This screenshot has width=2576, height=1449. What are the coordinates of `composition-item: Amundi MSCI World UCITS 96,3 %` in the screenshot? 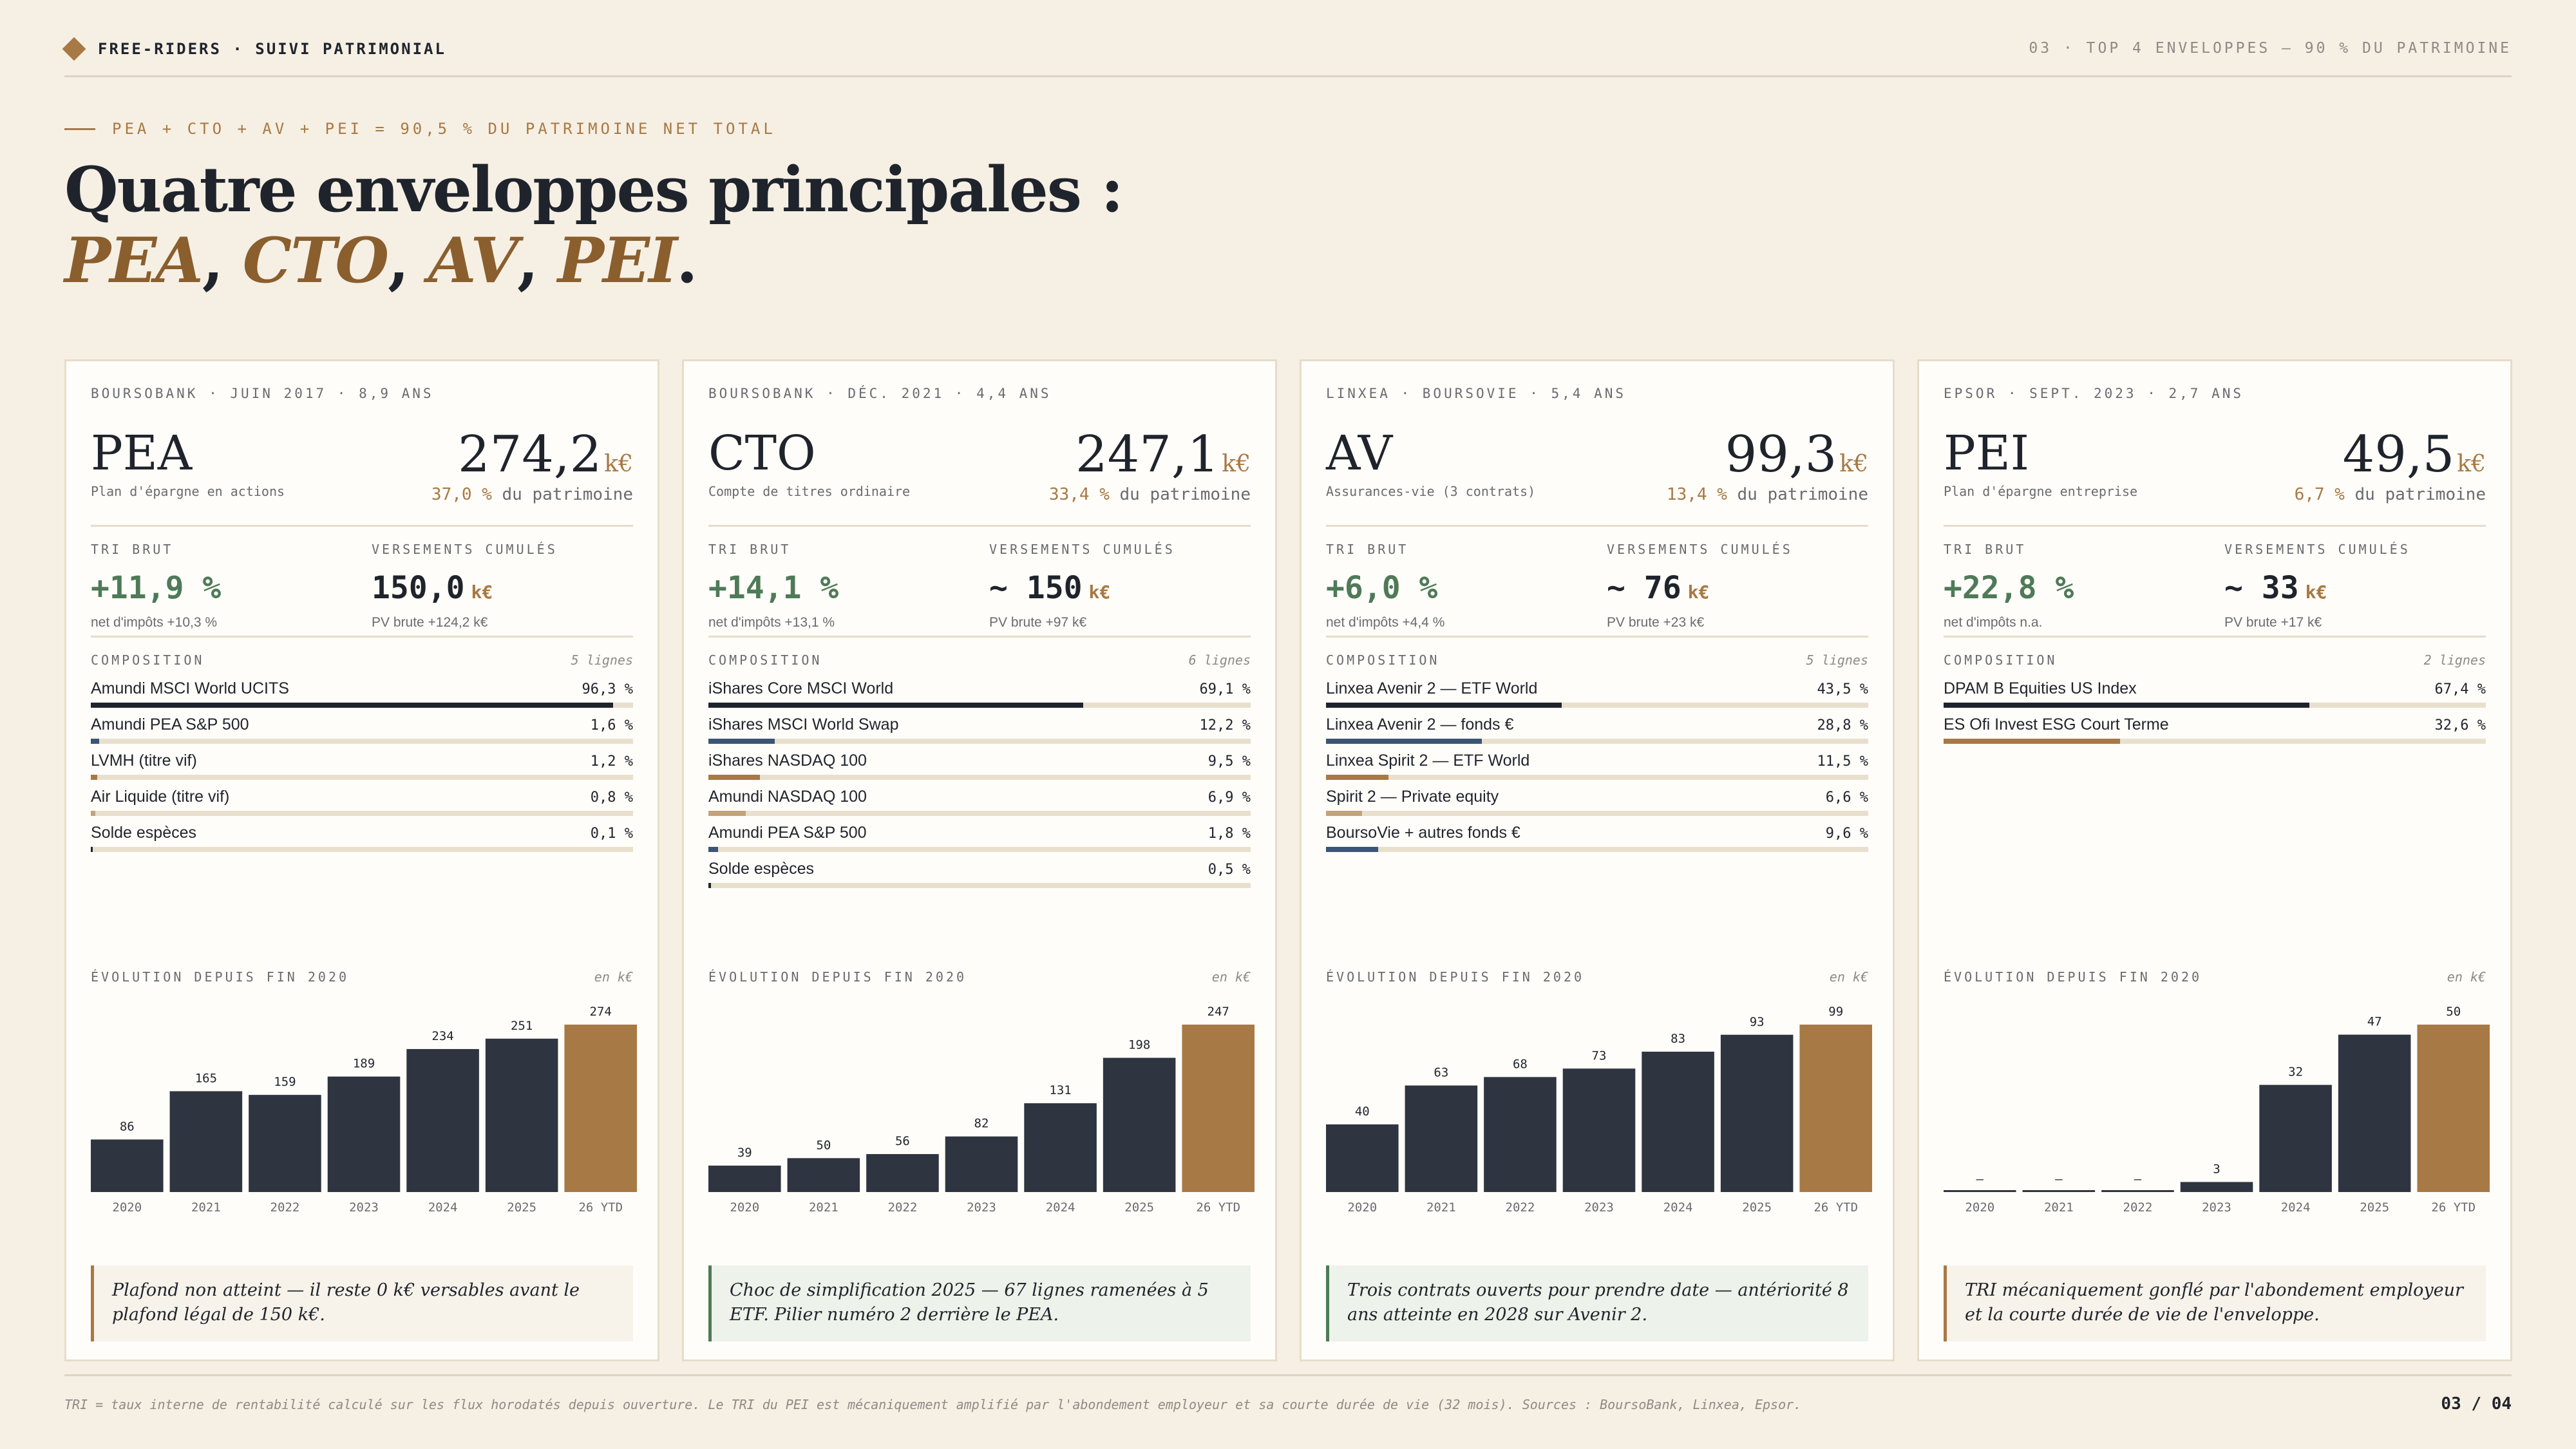 It's located at (362, 697).